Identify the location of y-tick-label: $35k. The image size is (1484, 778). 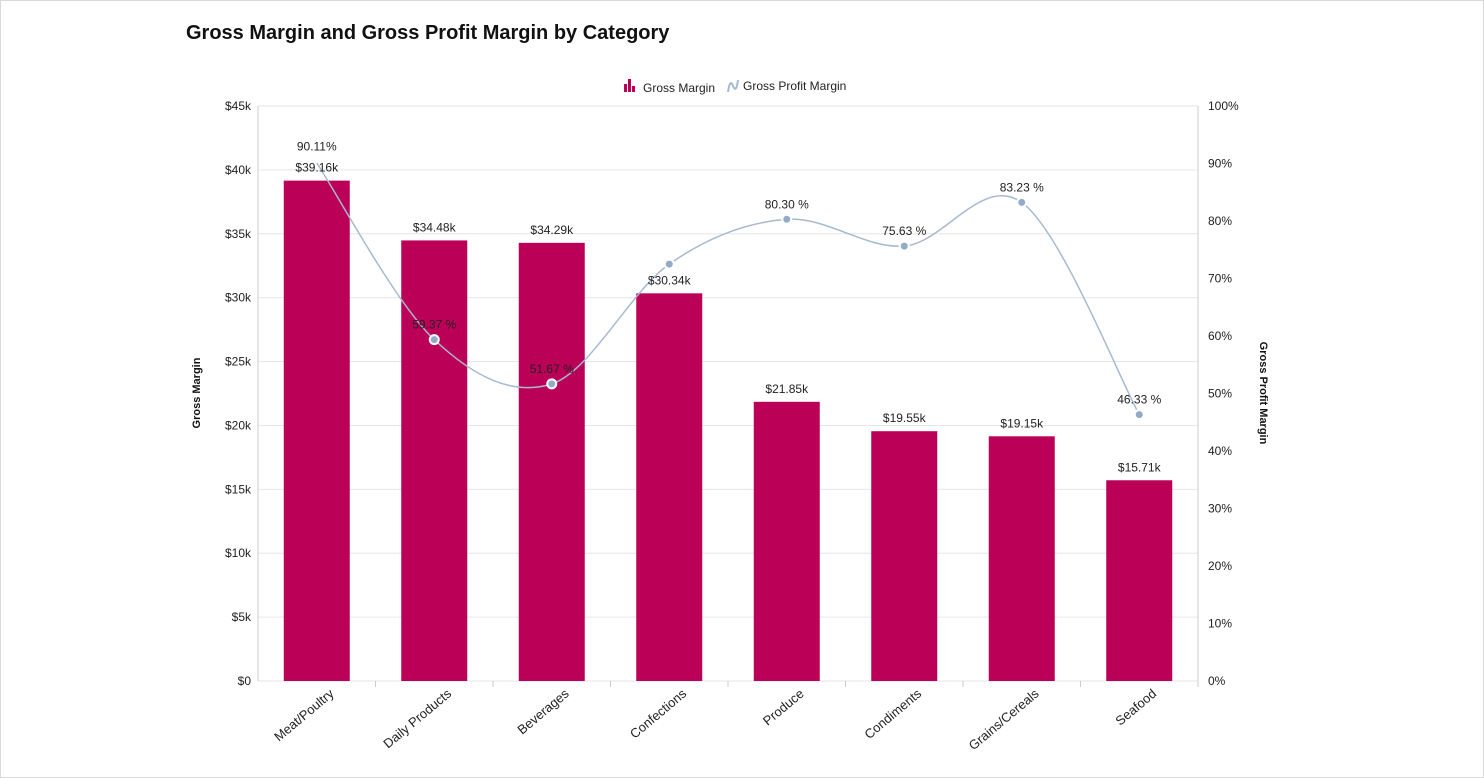
(238, 234).